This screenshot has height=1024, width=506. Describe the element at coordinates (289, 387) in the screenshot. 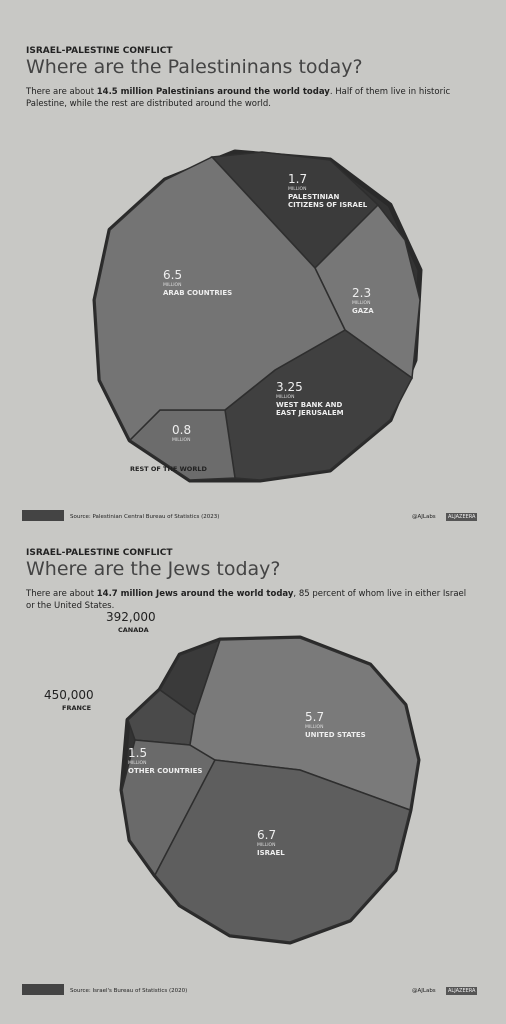

I see `value-label: 3.25` at that location.